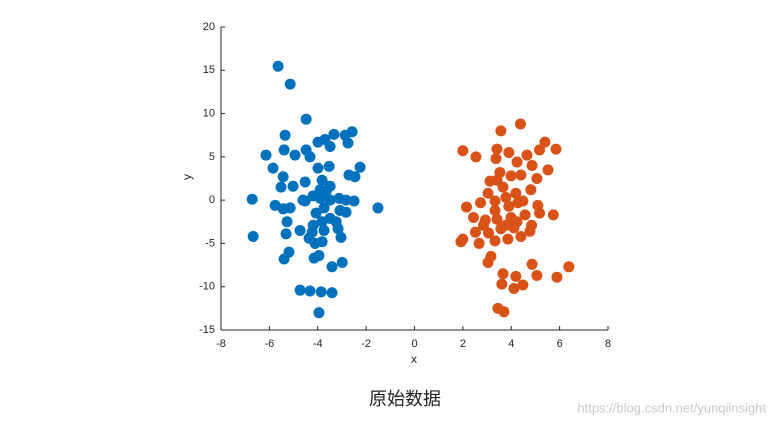  I want to click on x-tick-label: 8, so click(608, 344).